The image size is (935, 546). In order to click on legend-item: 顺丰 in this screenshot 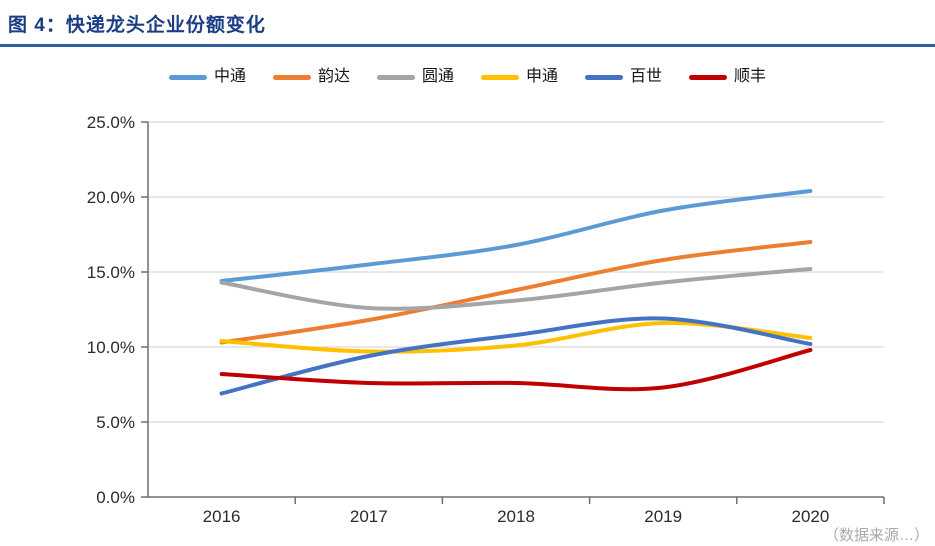, I will do `click(727, 77)`.